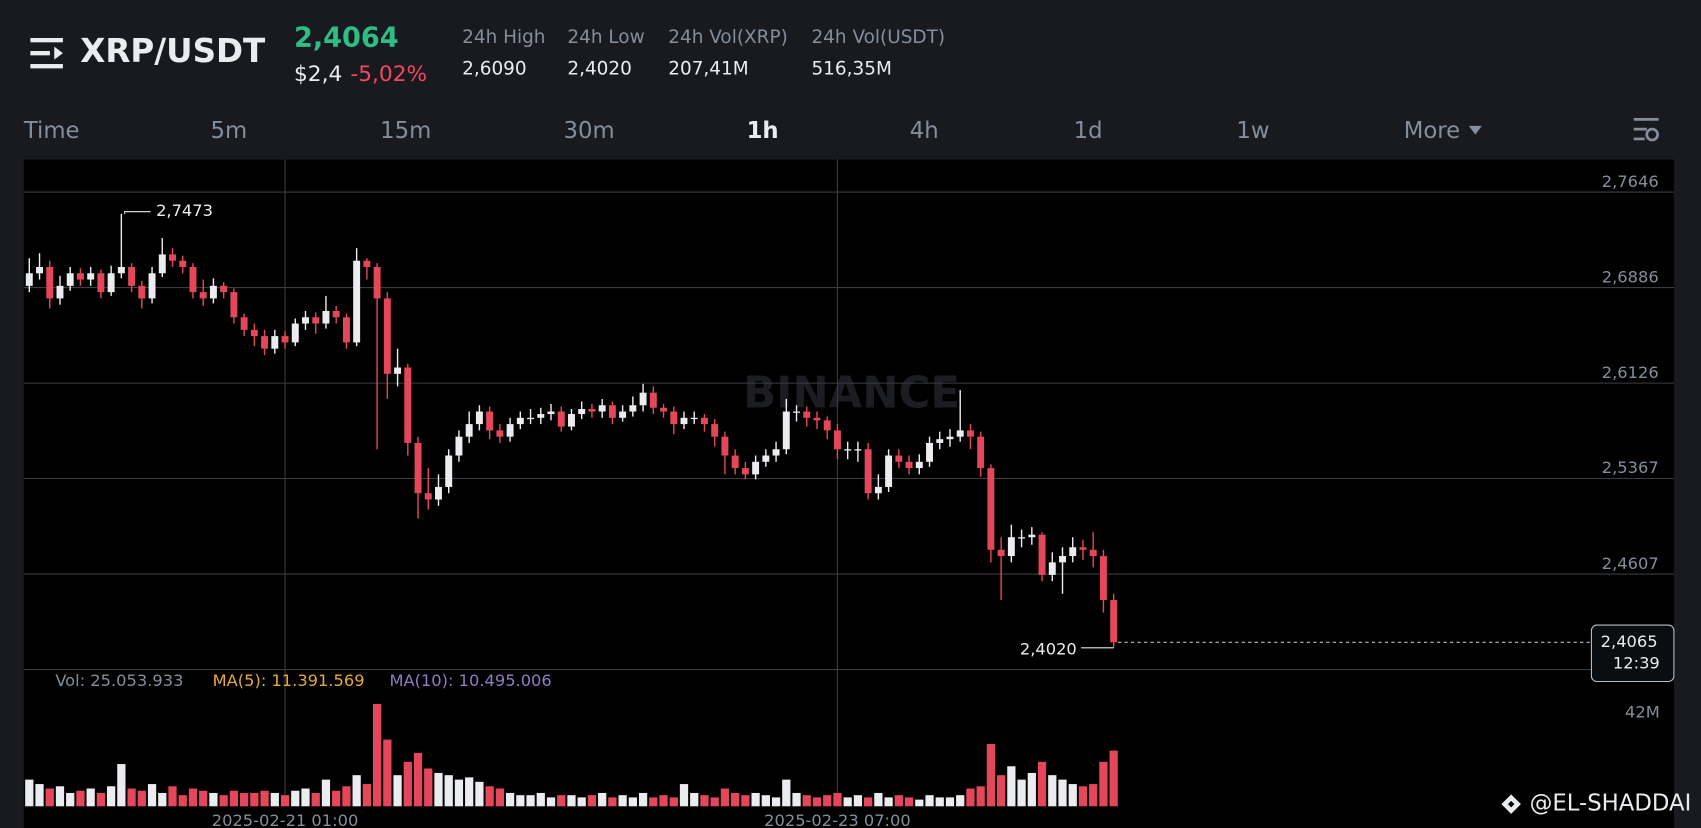 Image resolution: width=1701 pixels, height=828 pixels. I want to click on pair-name: XRP/USDT, so click(173, 51).